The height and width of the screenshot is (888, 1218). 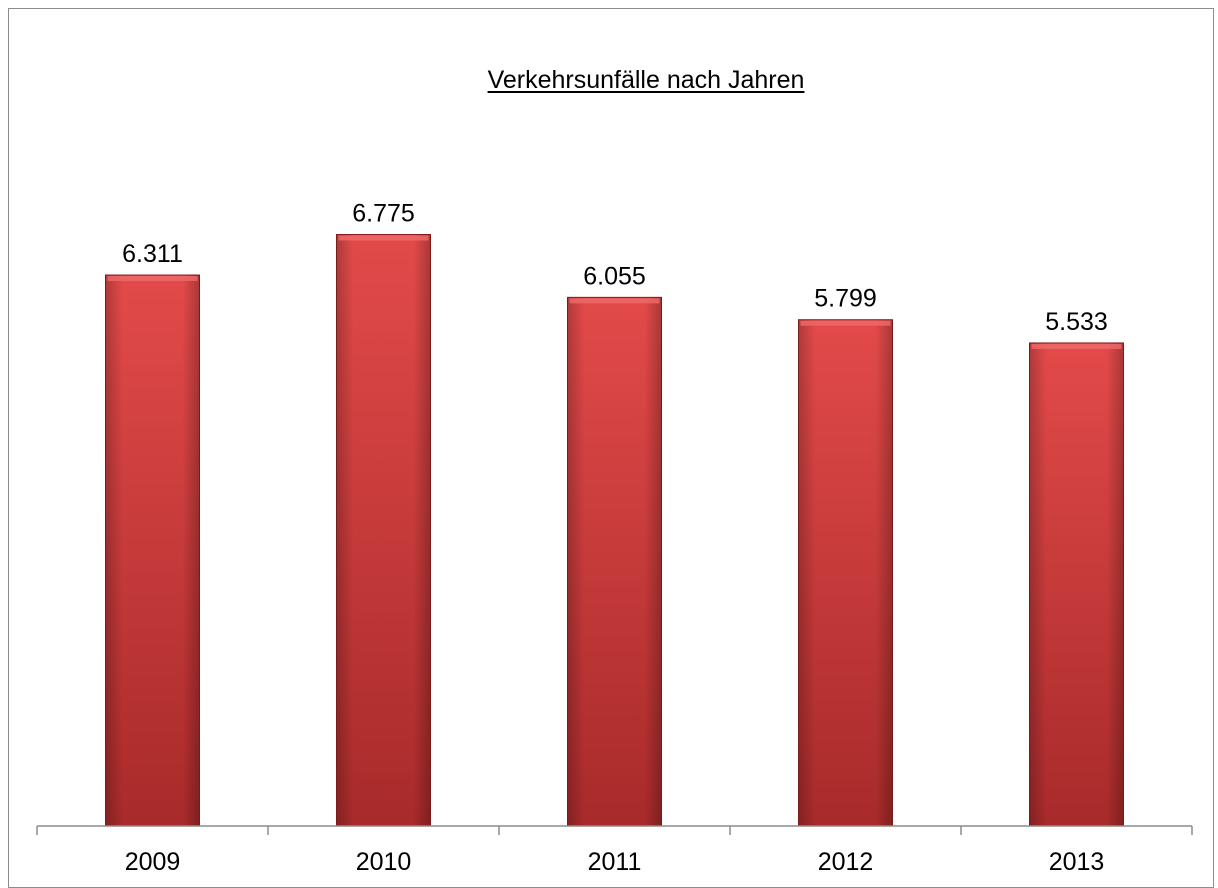 I want to click on bar-2010, so click(x=383, y=530).